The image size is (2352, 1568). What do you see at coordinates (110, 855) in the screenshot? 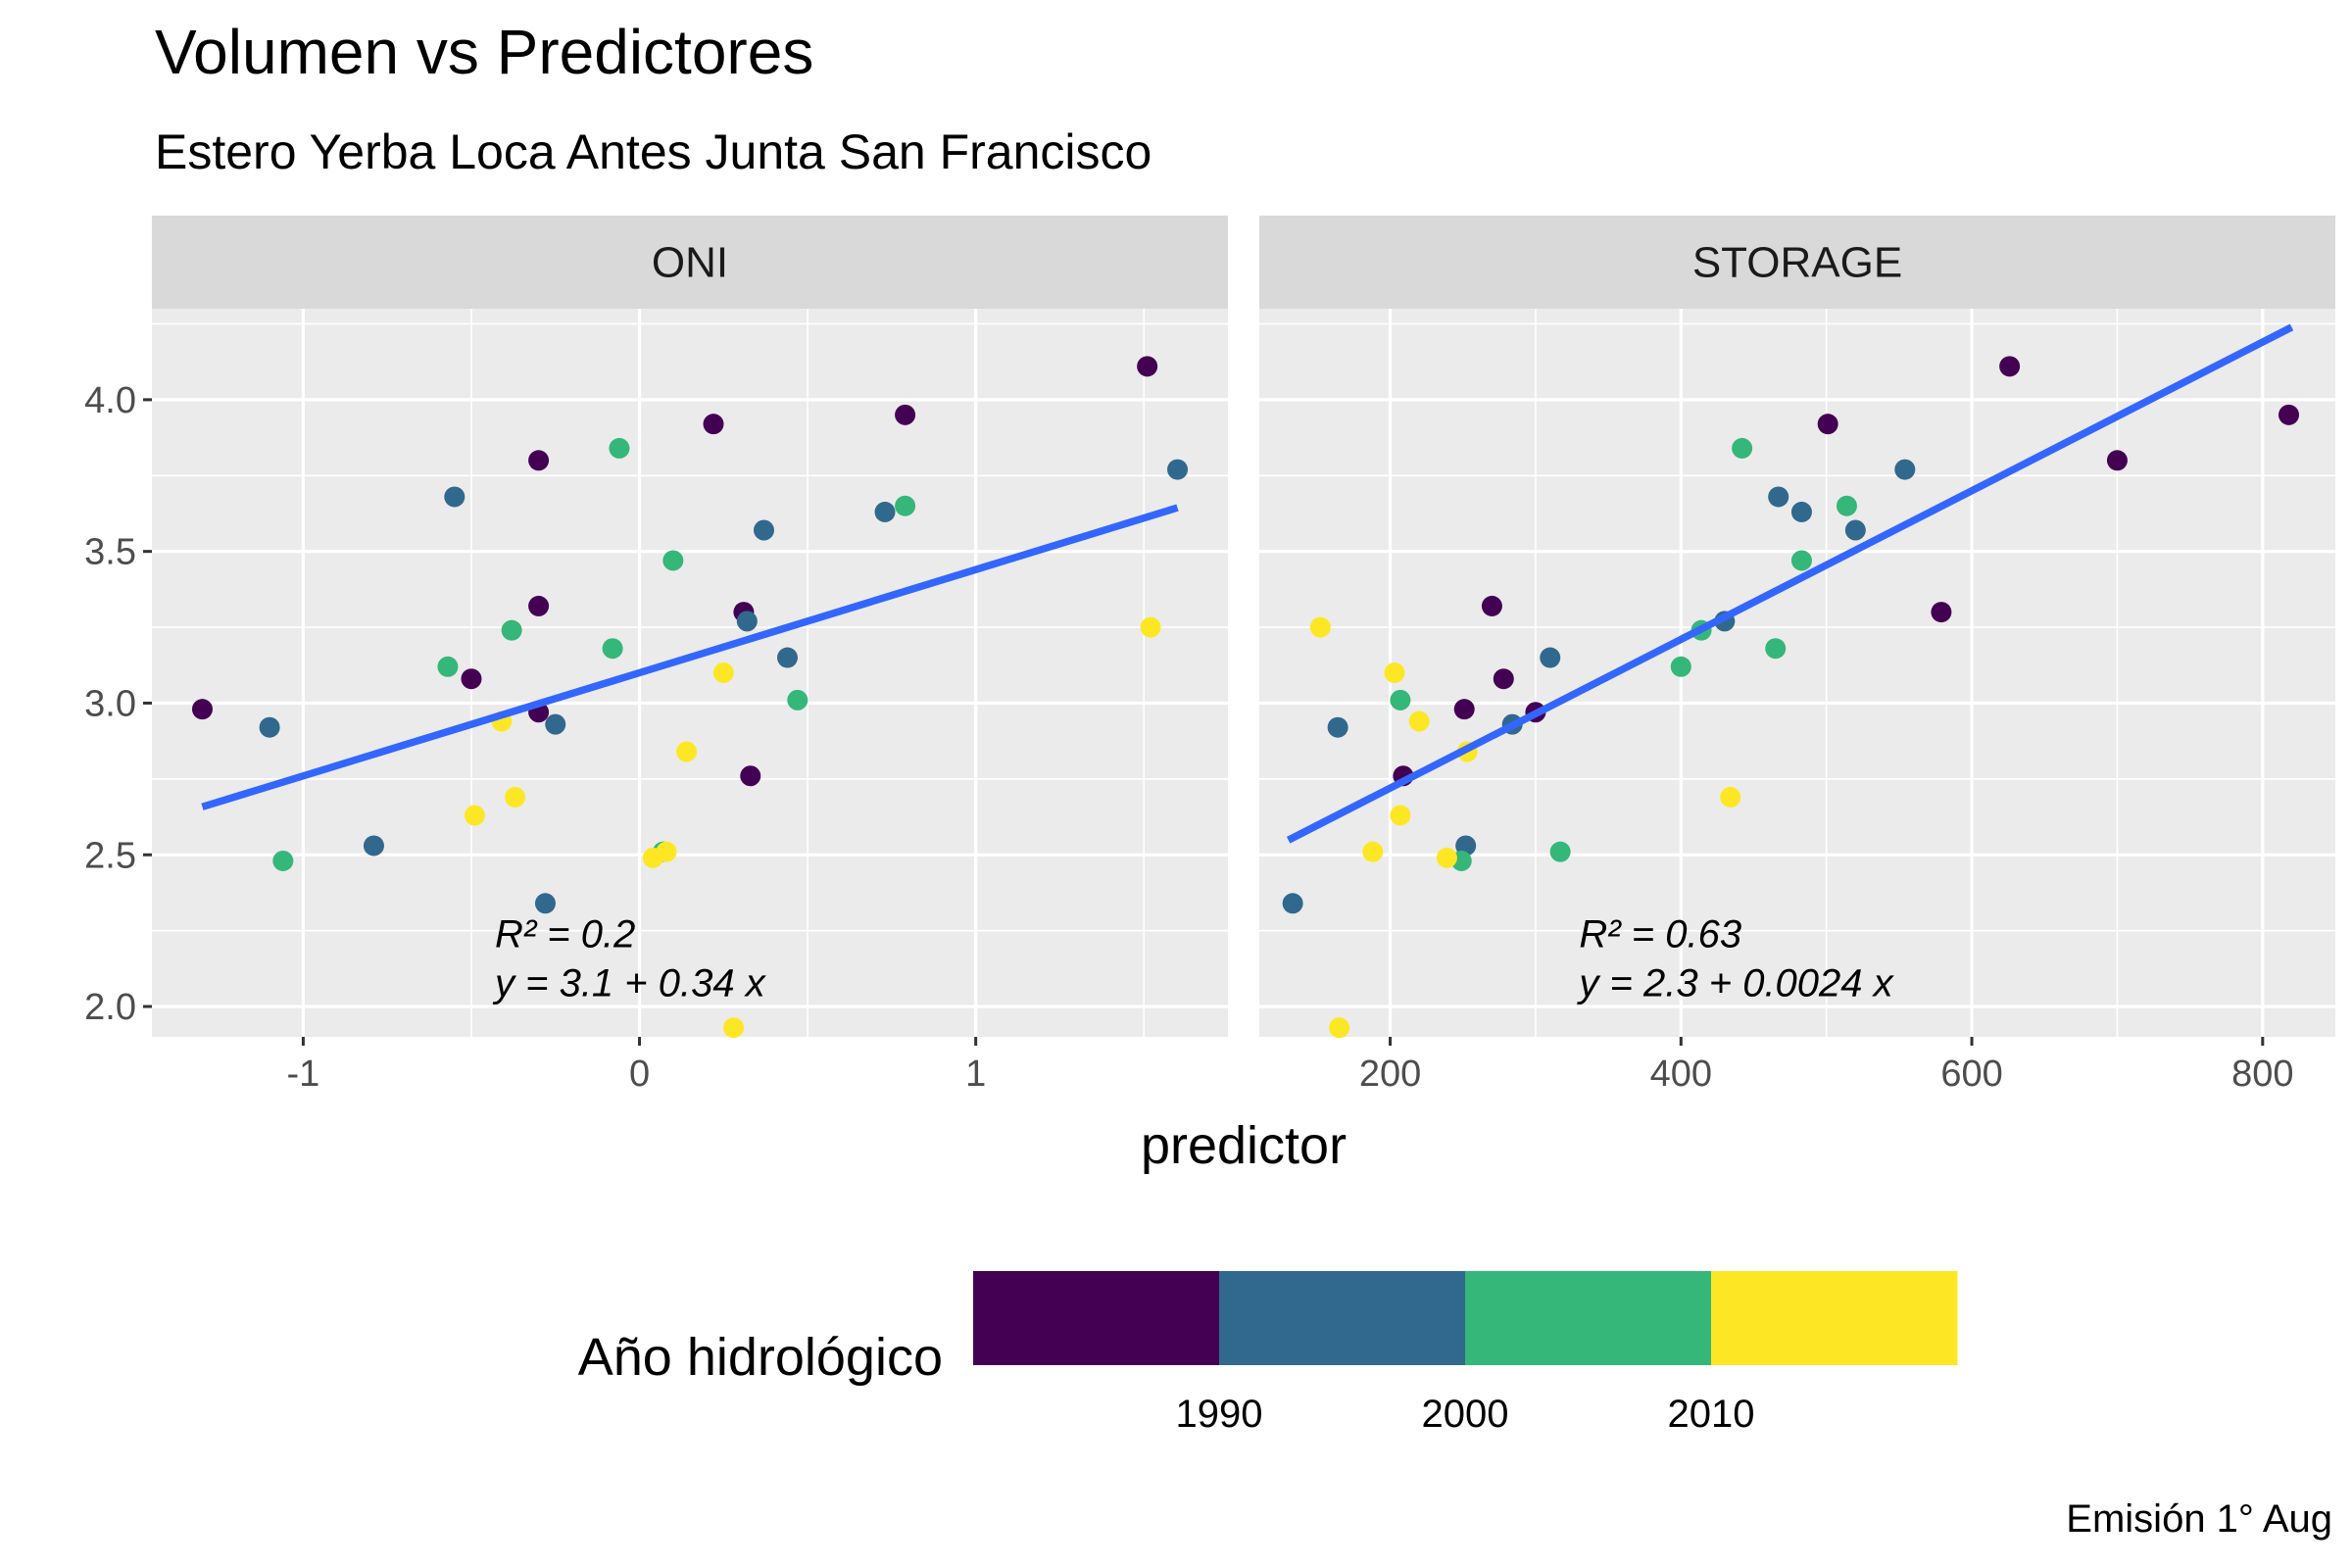
I see `y-tick-label: 2.5` at bounding box center [110, 855].